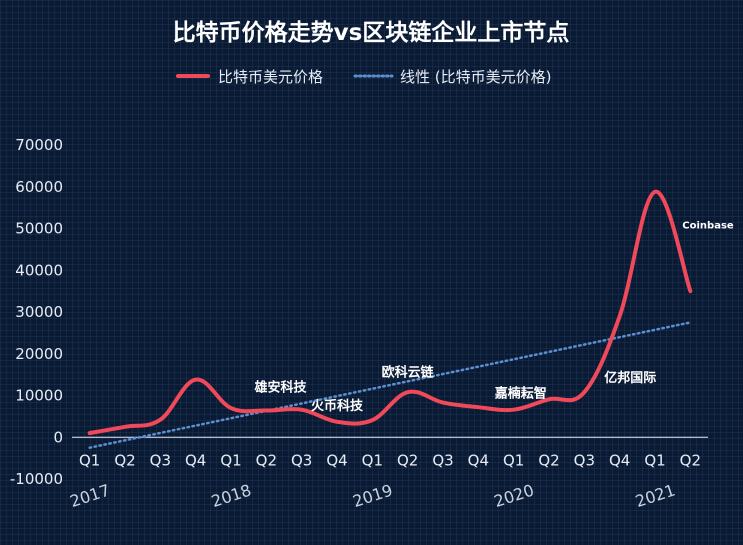  I want to click on y-tick-label-3: 20000, so click(39, 354).